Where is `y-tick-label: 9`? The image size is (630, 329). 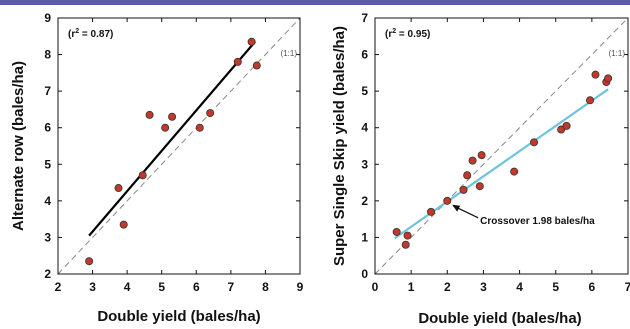 y-tick-label: 9 is located at coordinates (47, 18).